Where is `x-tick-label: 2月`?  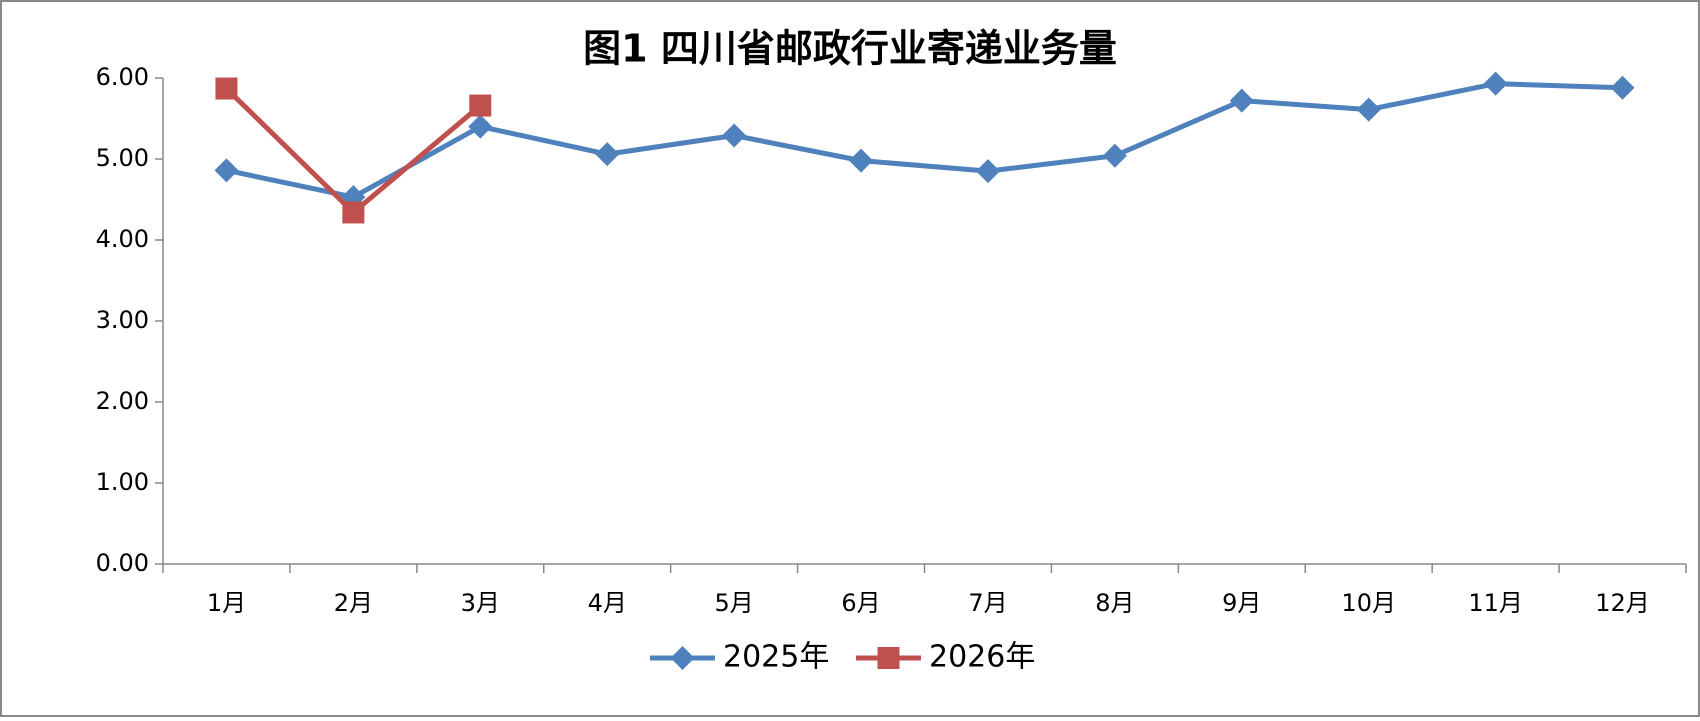
x-tick-label: 2月 is located at coordinates (353, 603).